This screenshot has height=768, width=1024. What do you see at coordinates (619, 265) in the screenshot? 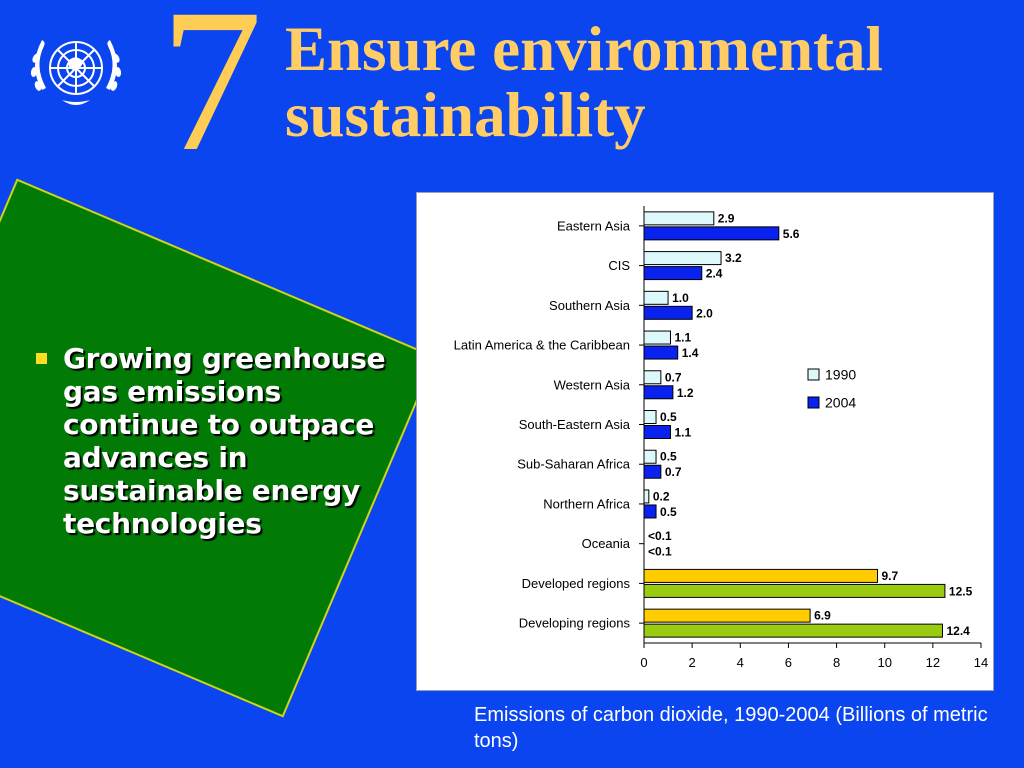
I see `category-label: CIS` at bounding box center [619, 265].